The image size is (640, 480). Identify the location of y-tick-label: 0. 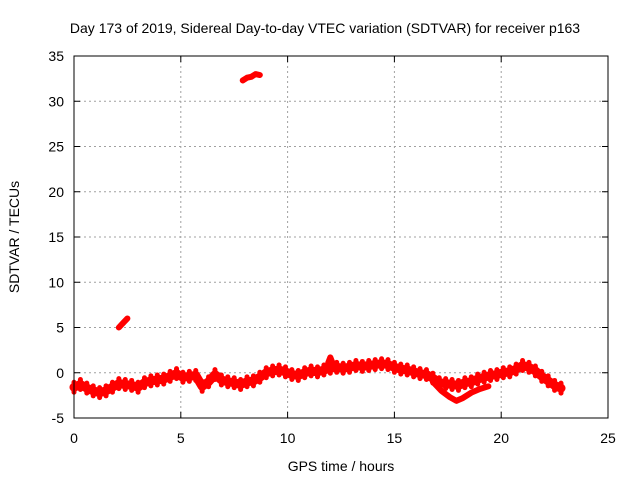
(60, 373).